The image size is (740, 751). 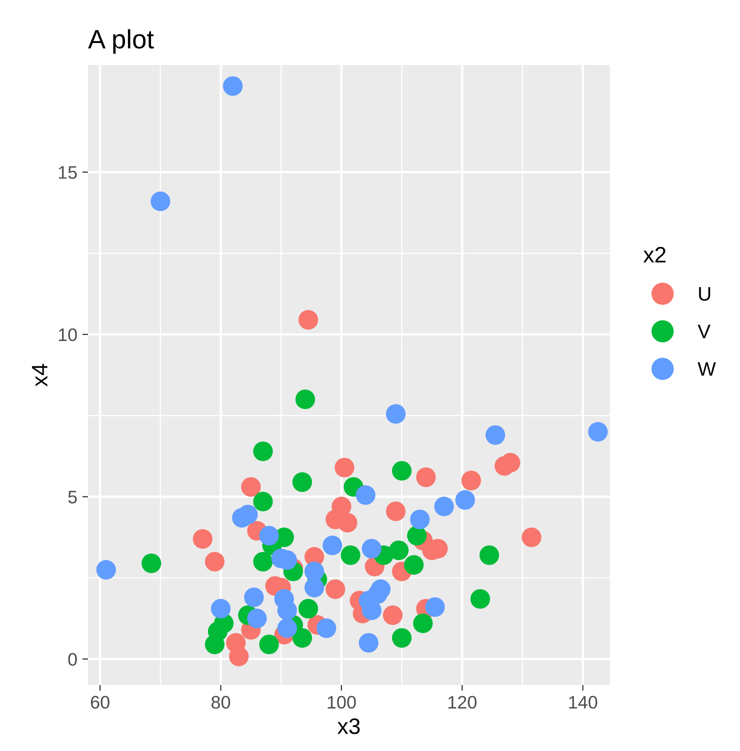 I want to click on y-axis-title: x4, so click(x=40, y=375).